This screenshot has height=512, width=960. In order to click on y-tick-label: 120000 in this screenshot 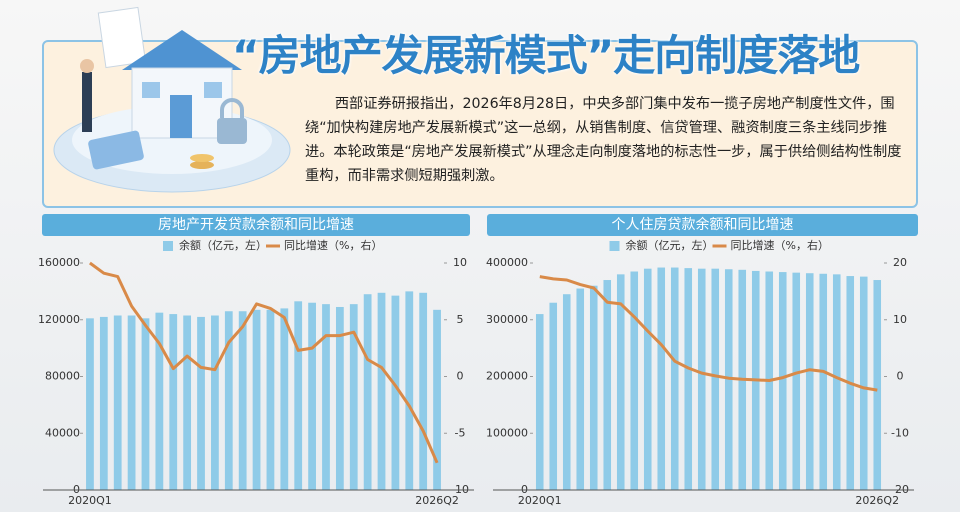, I will do `click(59, 319)`.